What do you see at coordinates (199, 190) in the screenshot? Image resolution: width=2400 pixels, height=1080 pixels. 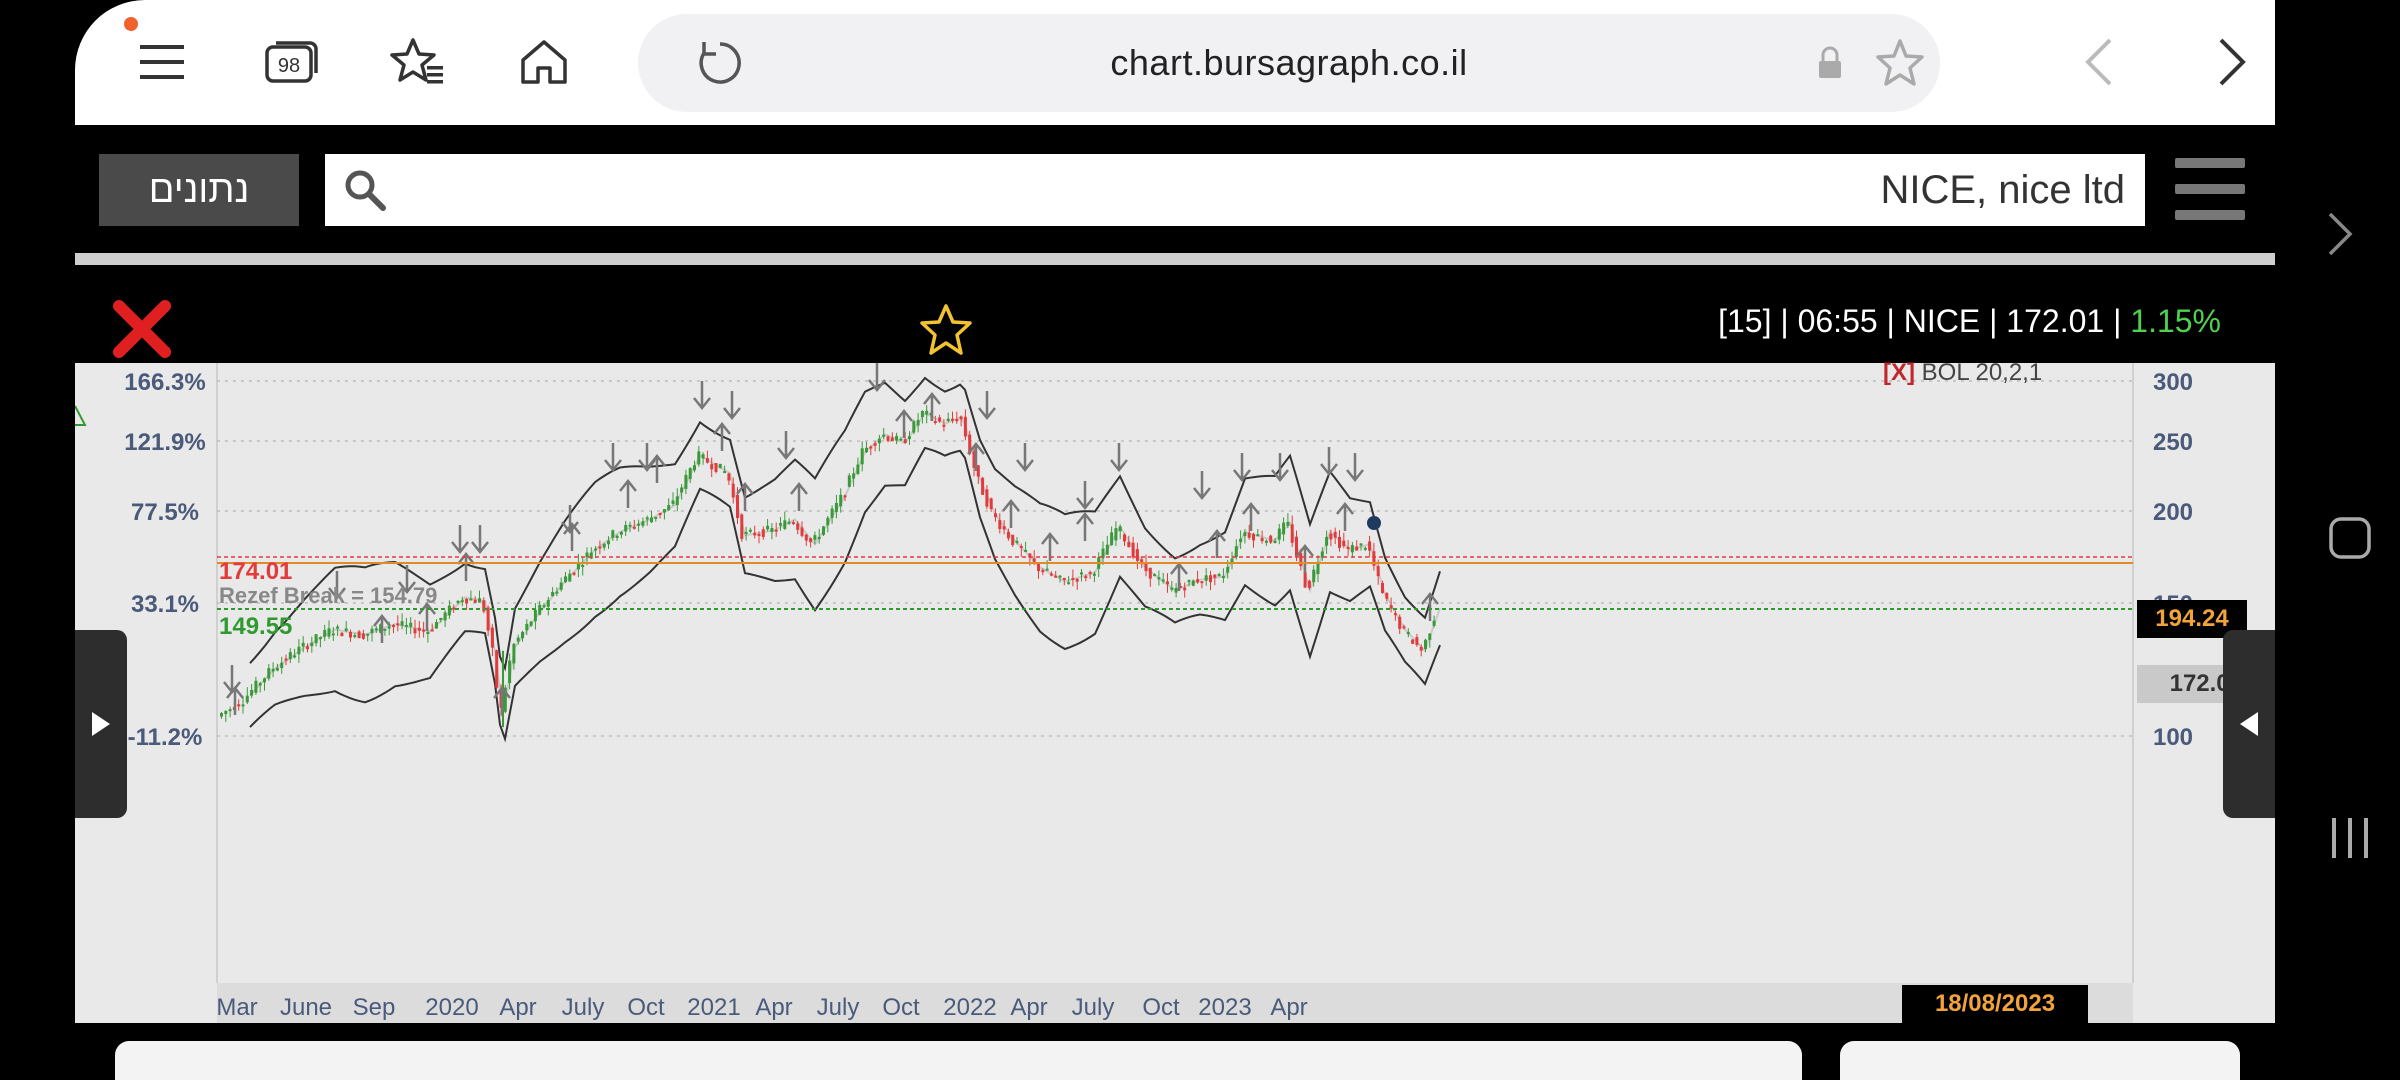 I see `data-button: נתונים` at bounding box center [199, 190].